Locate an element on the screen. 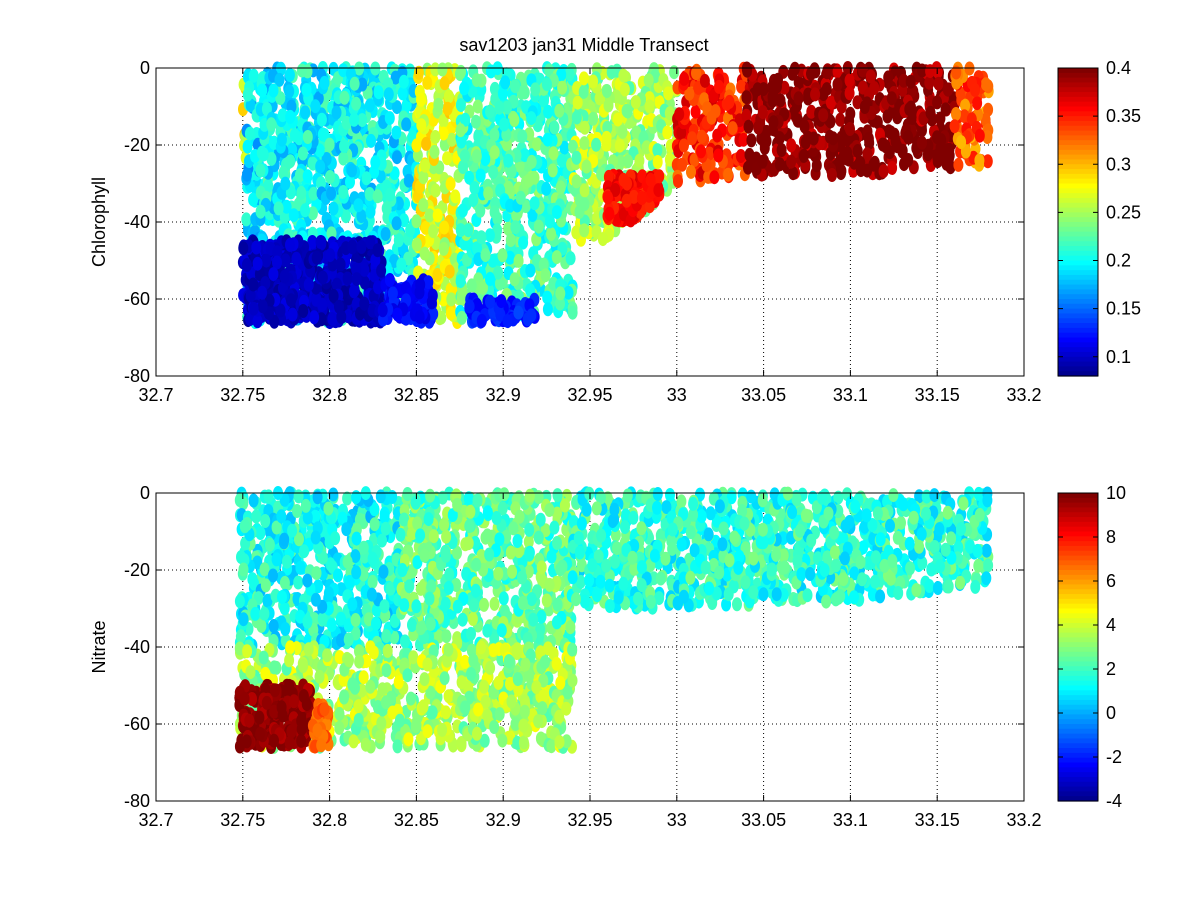 This screenshot has width=1200, height=900. chlorophyll-colorbar: 0.40.350.30.250.20.150.1 is located at coordinates (1099, 217).